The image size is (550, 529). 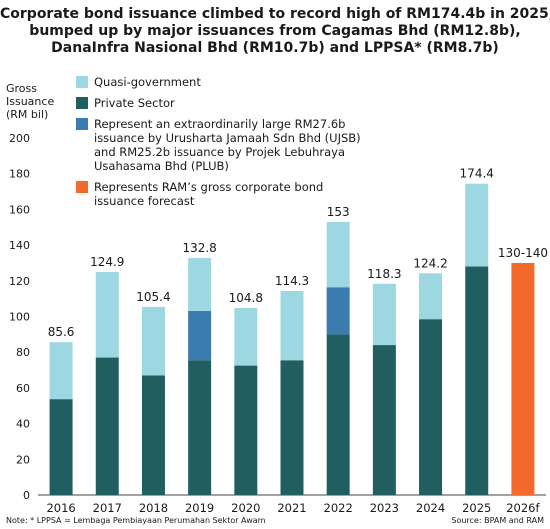 What do you see at coordinates (147, 82) in the screenshot?
I see `legend-label-quasi-government: Quasi-government` at bounding box center [147, 82].